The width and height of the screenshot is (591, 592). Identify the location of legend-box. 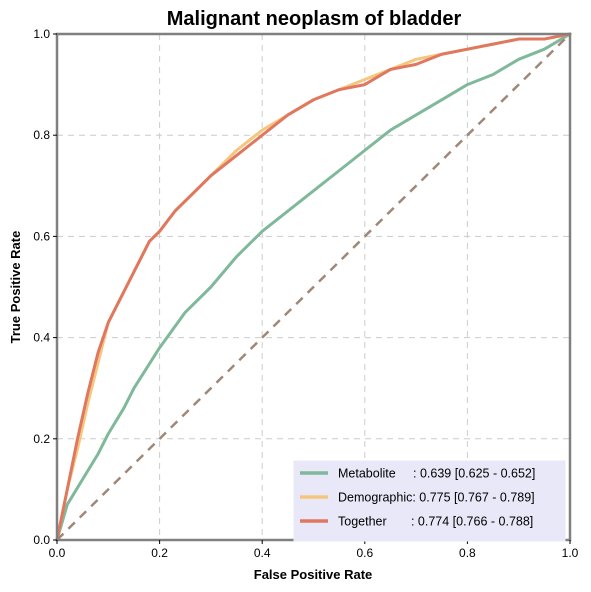
(429, 501).